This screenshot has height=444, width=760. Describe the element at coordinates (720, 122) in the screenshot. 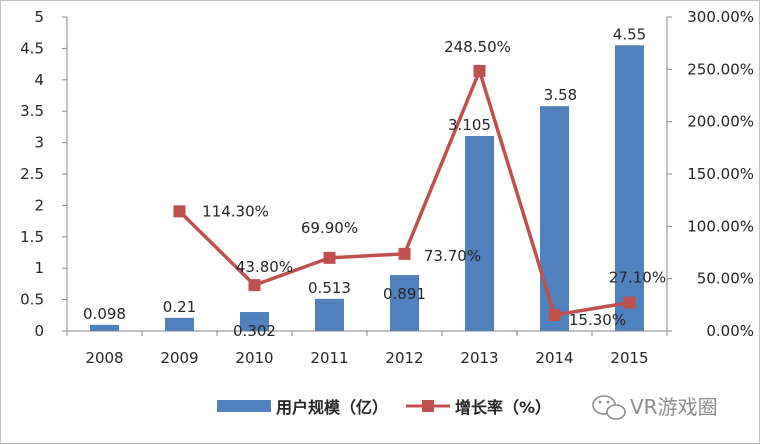

I see `right-tick-label: 200.00%` at that location.